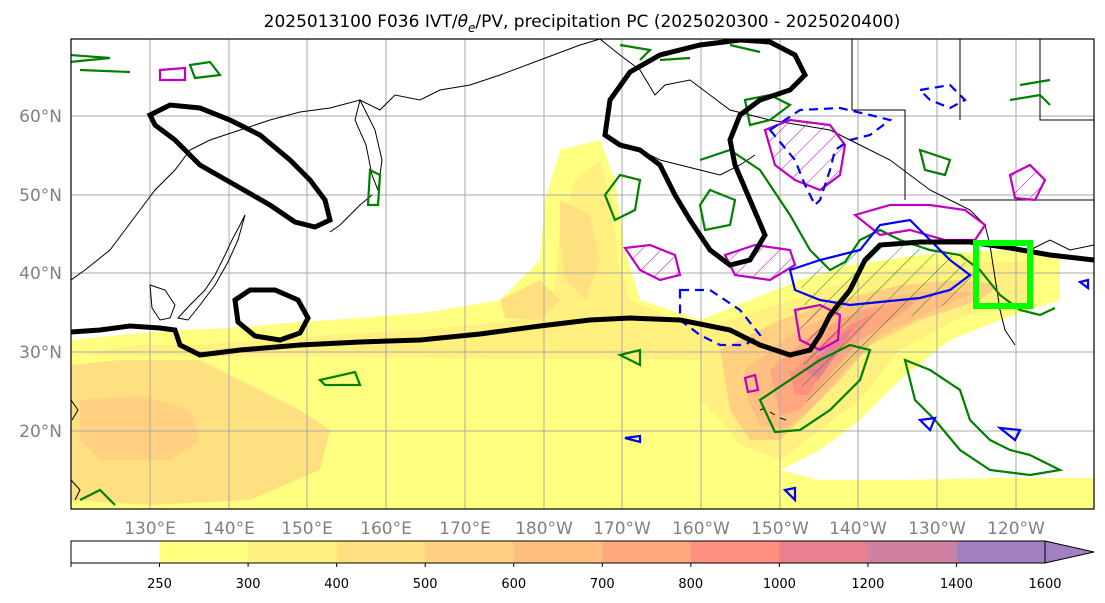 The height and width of the screenshot is (603, 1105). What do you see at coordinates (622, 529) in the screenshot?
I see `lon-label: 170°W` at bounding box center [622, 529].